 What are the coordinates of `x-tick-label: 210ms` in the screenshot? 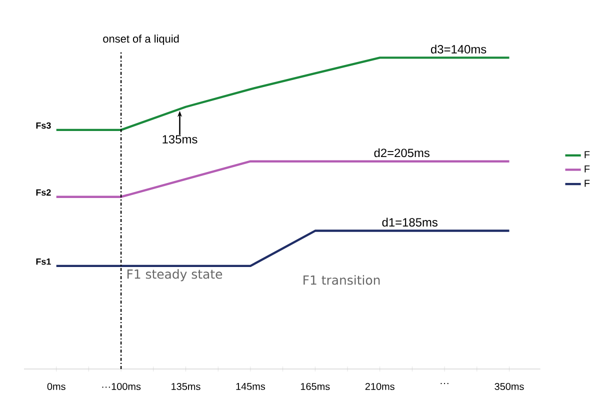 It's located at (379, 386).